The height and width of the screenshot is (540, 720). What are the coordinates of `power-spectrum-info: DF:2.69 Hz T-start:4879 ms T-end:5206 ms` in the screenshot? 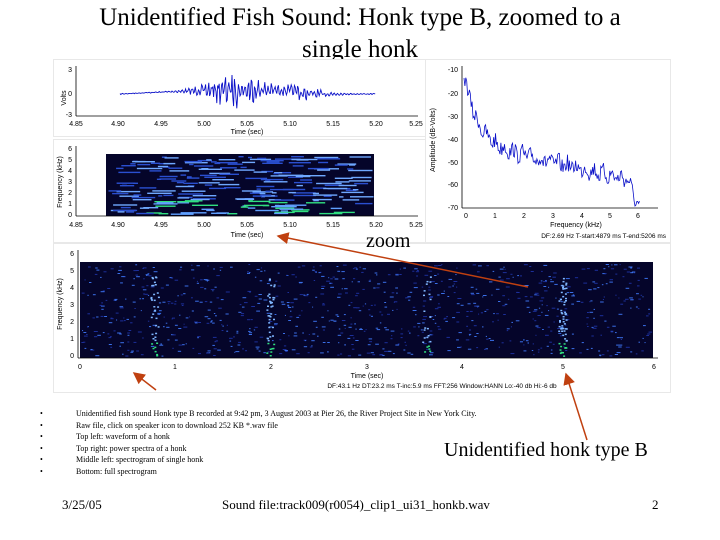 It's located at (604, 236).